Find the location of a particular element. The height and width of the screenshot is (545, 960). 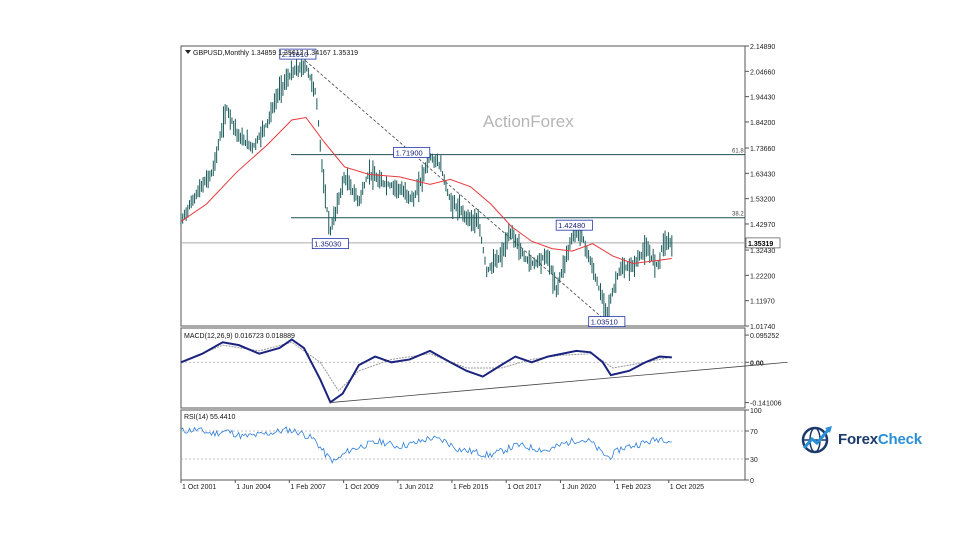

x-tick-label: 1 Oct 2017 is located at coordinates (524, 487).